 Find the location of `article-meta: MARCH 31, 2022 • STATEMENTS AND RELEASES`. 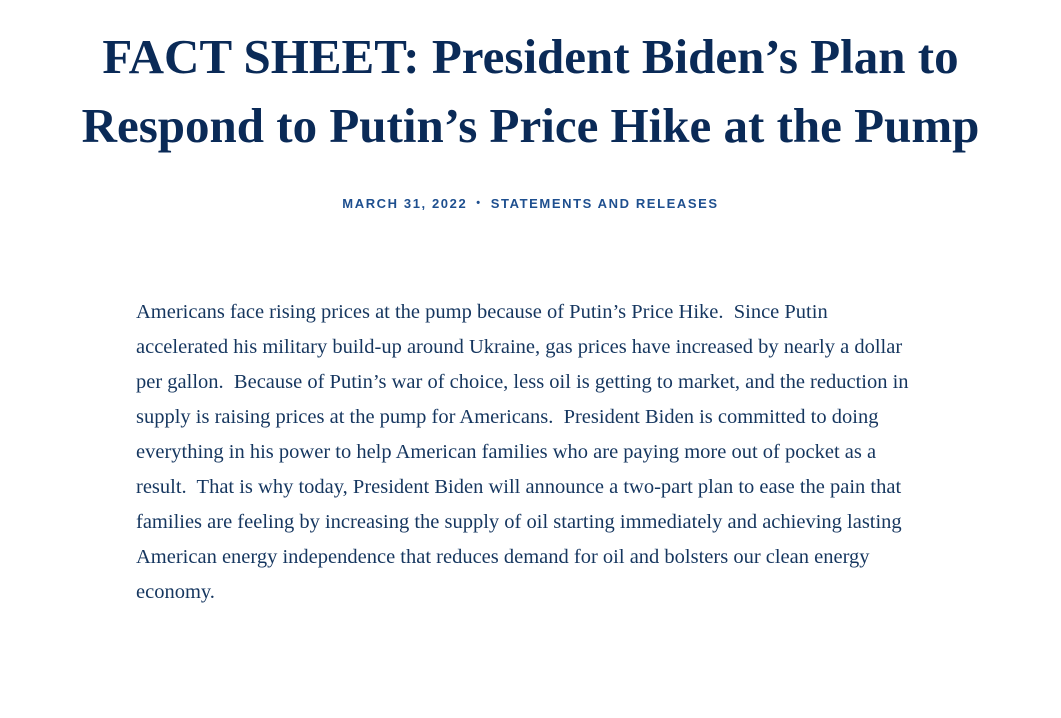

article-meta: MARCH 31, 2022 • STATEMENTS AND RELEASES is located at coordinates (530, 203).